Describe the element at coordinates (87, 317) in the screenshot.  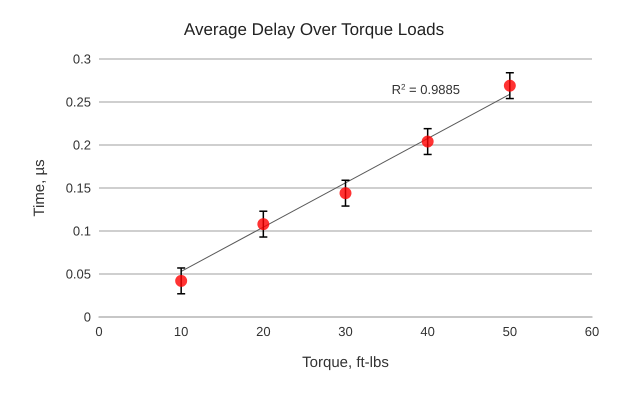
I see `y-tick-label: 0` at that location.